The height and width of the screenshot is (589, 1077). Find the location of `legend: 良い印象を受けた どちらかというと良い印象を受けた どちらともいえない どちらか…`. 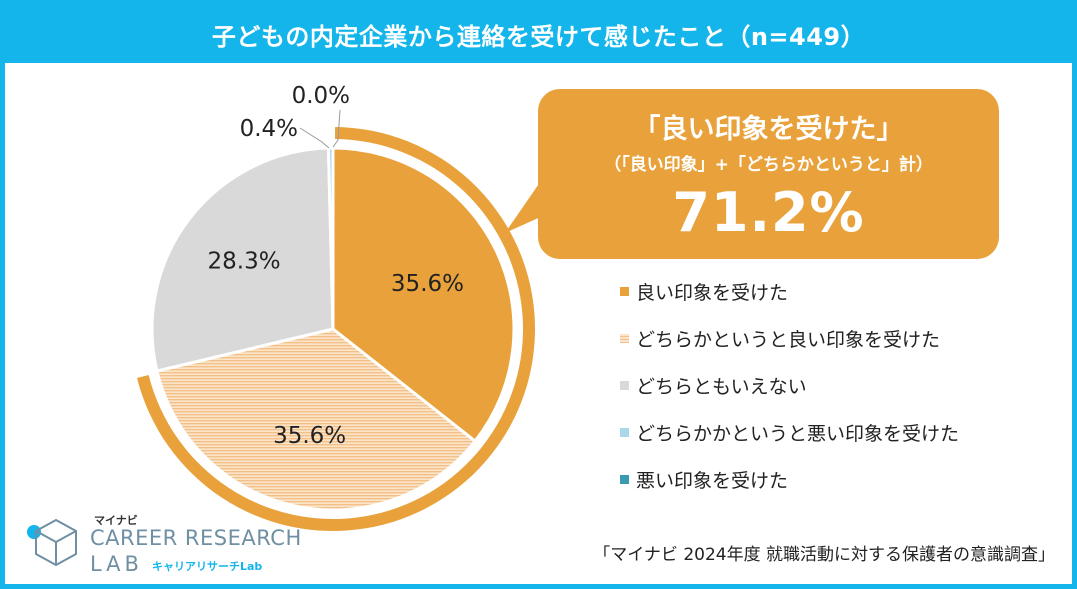

legend: 良い印象を受けた どちらかというと良い印象を受けた どちらともいえない どちらか… is located at coordinates (789, 385).